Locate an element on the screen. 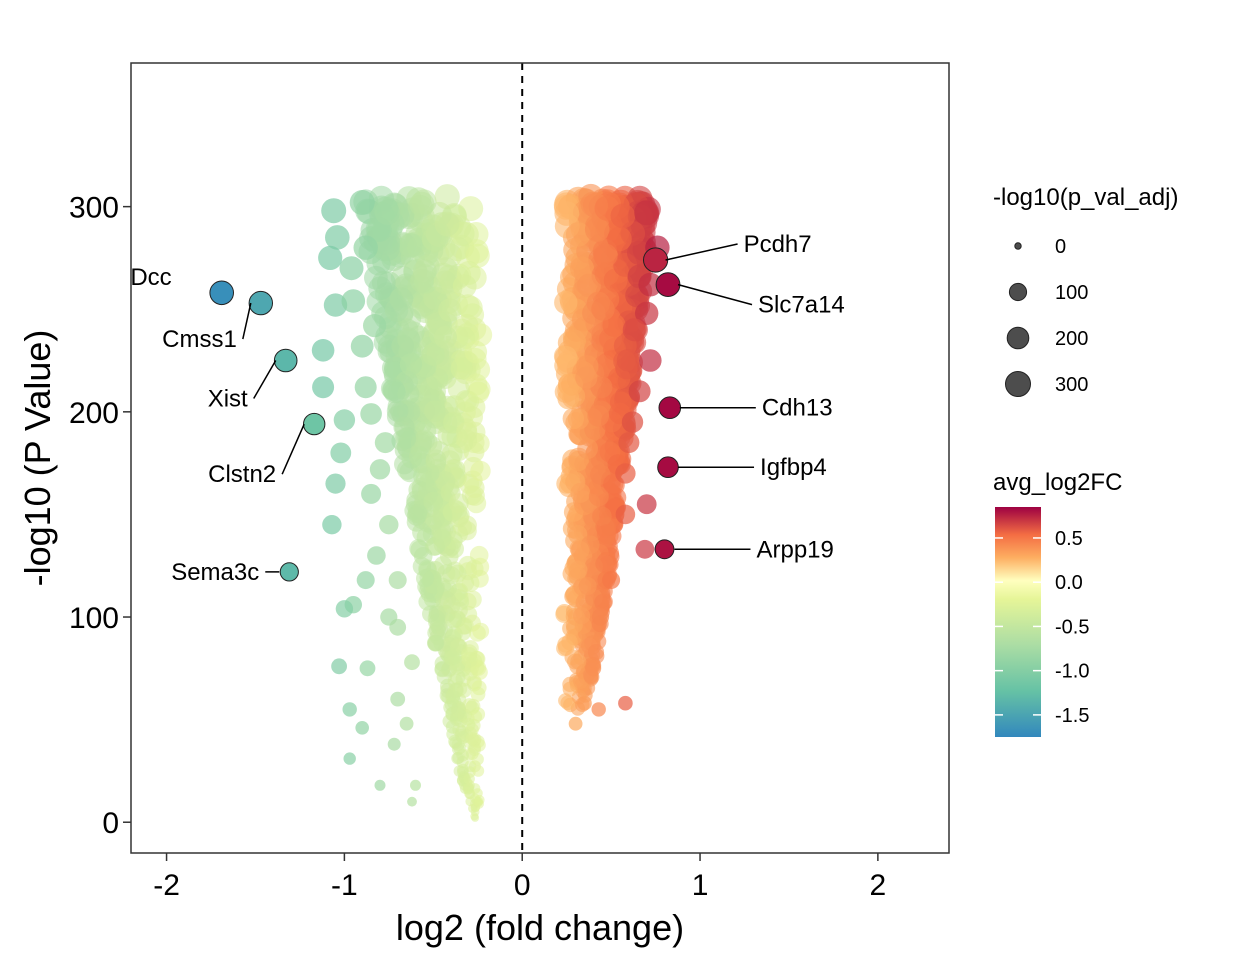 This screenshot has width=1248, height=960. colorbar-label: -1.0 is located at coordinates (1072, 672).